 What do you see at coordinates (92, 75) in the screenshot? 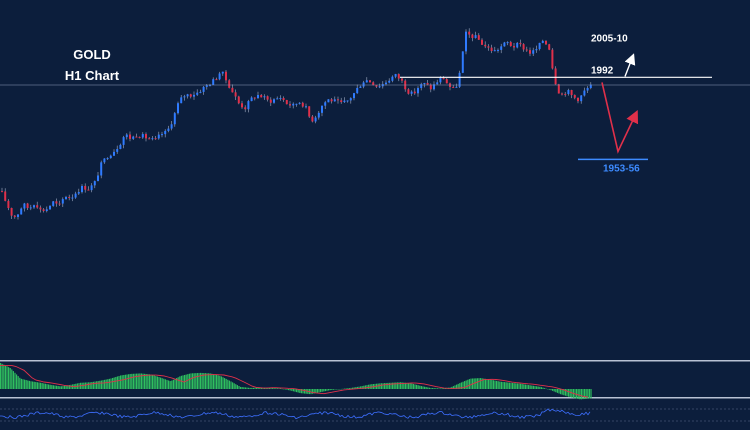
I see `chart-subtitle: H1 Chart` at bounding box center [92, 75].